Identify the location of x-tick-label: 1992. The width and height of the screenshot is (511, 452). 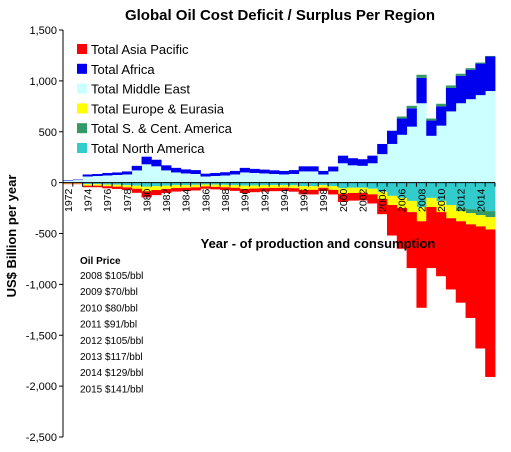
(265, 200).